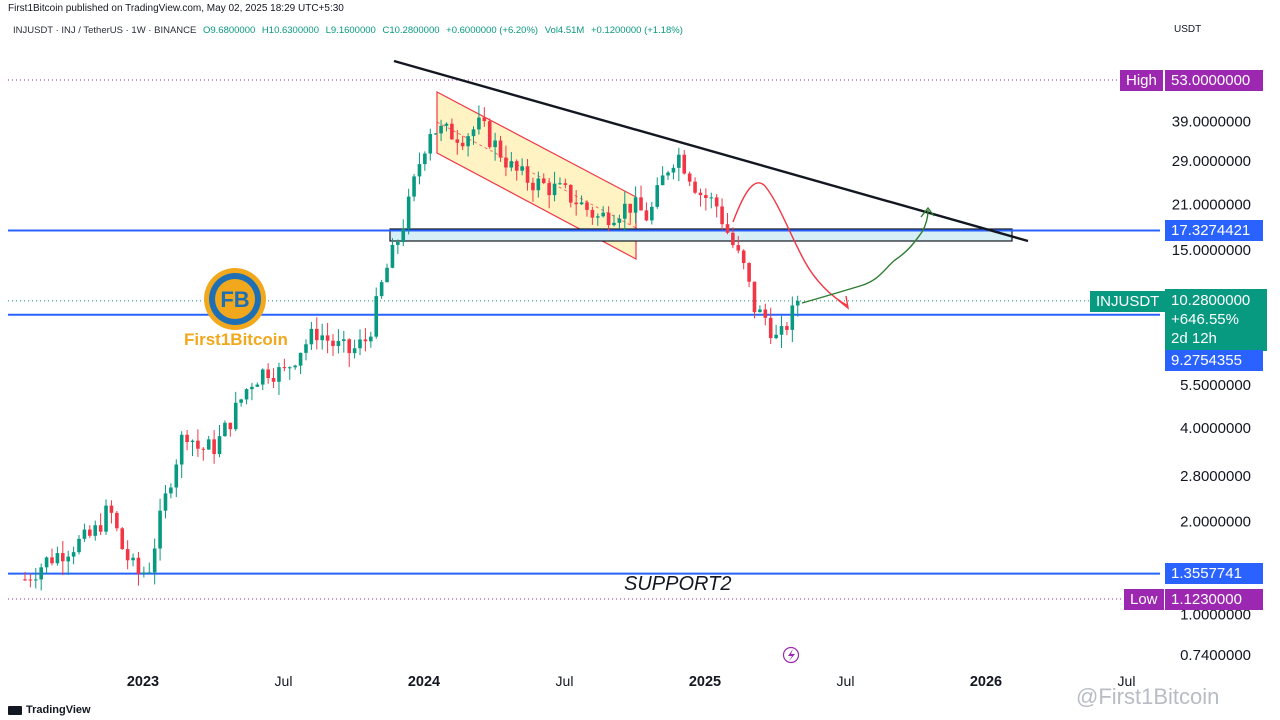 The width and height of the screenshot is (1280, 720). I want to click on low-tag-label: Low, so click(1144, 599).